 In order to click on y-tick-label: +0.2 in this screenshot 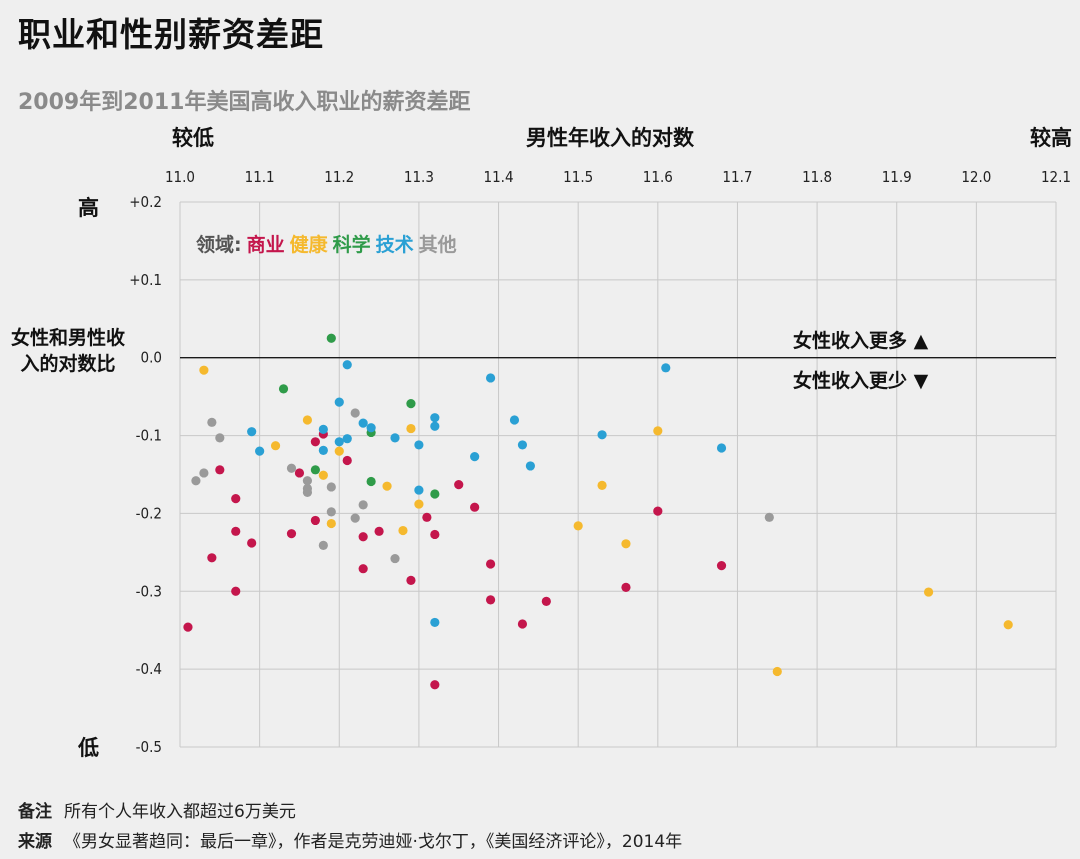, I will do `click(145, 202)`.